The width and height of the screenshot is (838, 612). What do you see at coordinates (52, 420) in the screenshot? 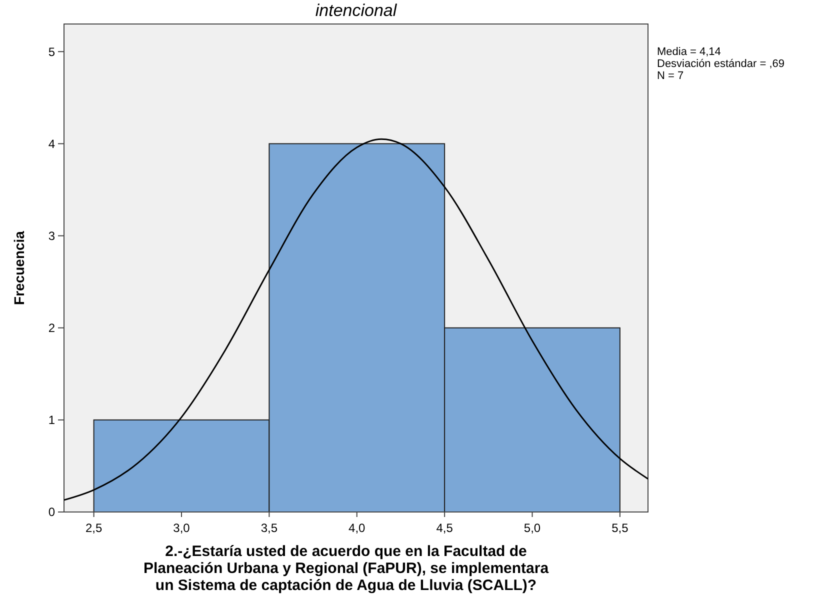
I see `y-tick-label: 1` at bounding box center [52, 420].